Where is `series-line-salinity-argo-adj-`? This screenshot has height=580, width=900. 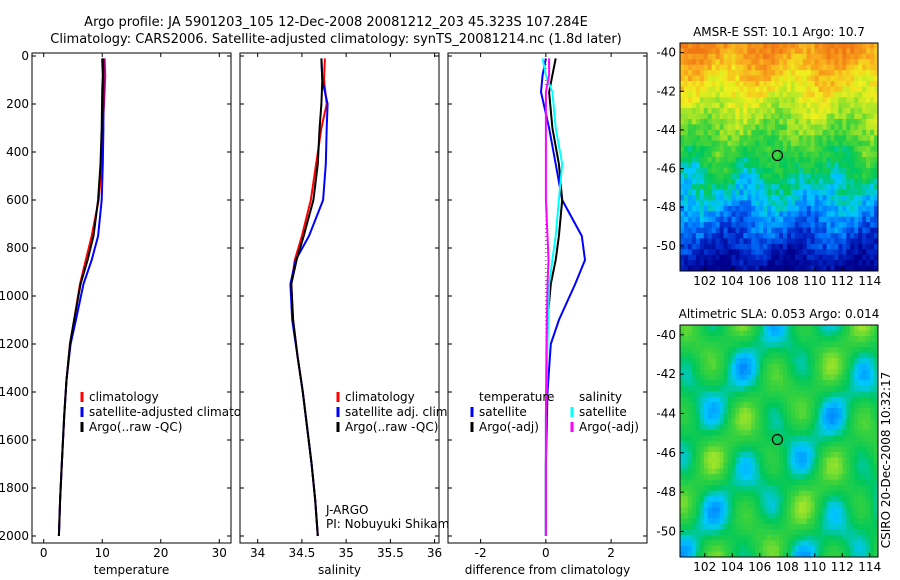 series-line-salinity-argo-adj- is located at coordinates (547, 297).